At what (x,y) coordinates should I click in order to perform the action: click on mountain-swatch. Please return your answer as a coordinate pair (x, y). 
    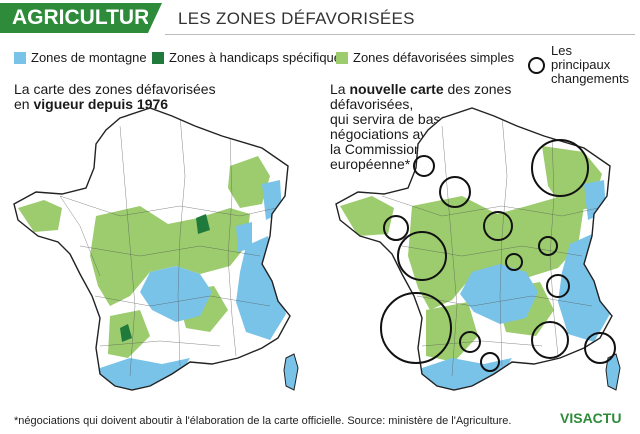
    Looking at the image, I should click on (20, 57).